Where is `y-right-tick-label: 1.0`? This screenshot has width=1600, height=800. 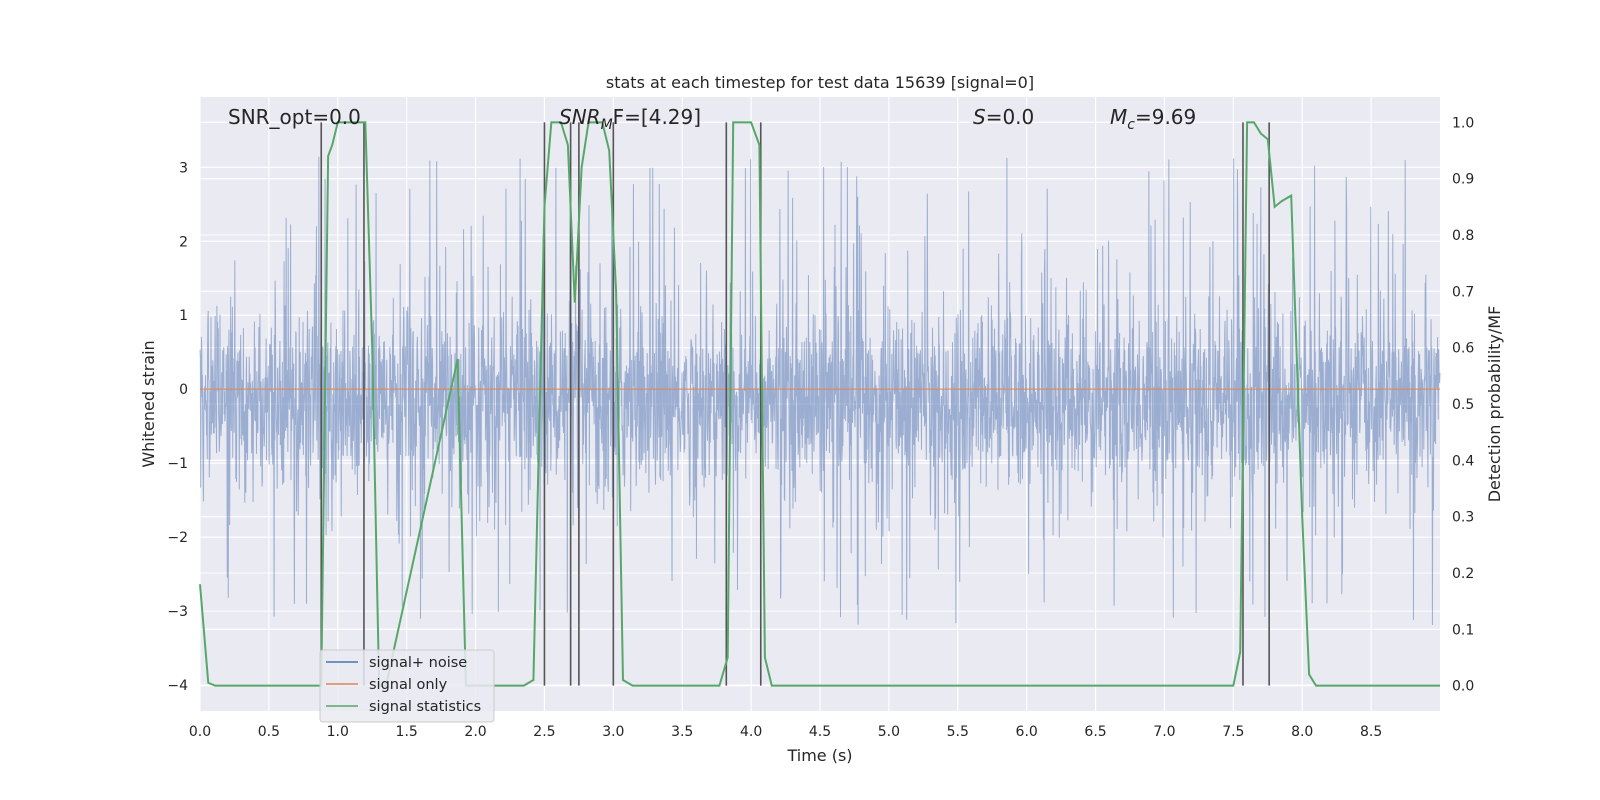 y-right-tick-label: 1.0 is located at coordinates (1463, 123).